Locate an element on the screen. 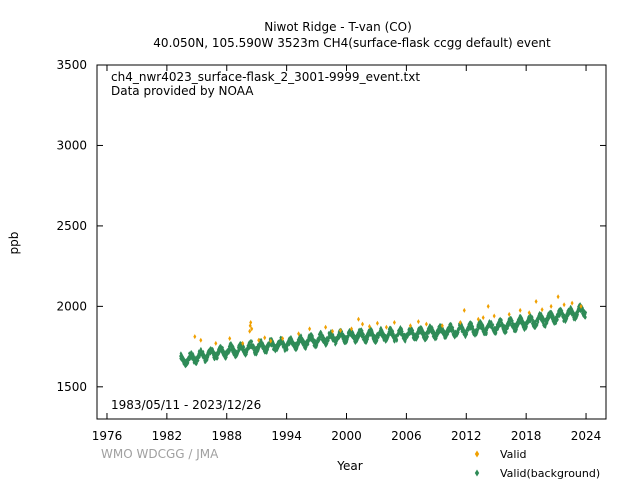 The height and width of the screenshot is (480, 640). x-tick-label: 2018 is located at coordinates (526, 436).